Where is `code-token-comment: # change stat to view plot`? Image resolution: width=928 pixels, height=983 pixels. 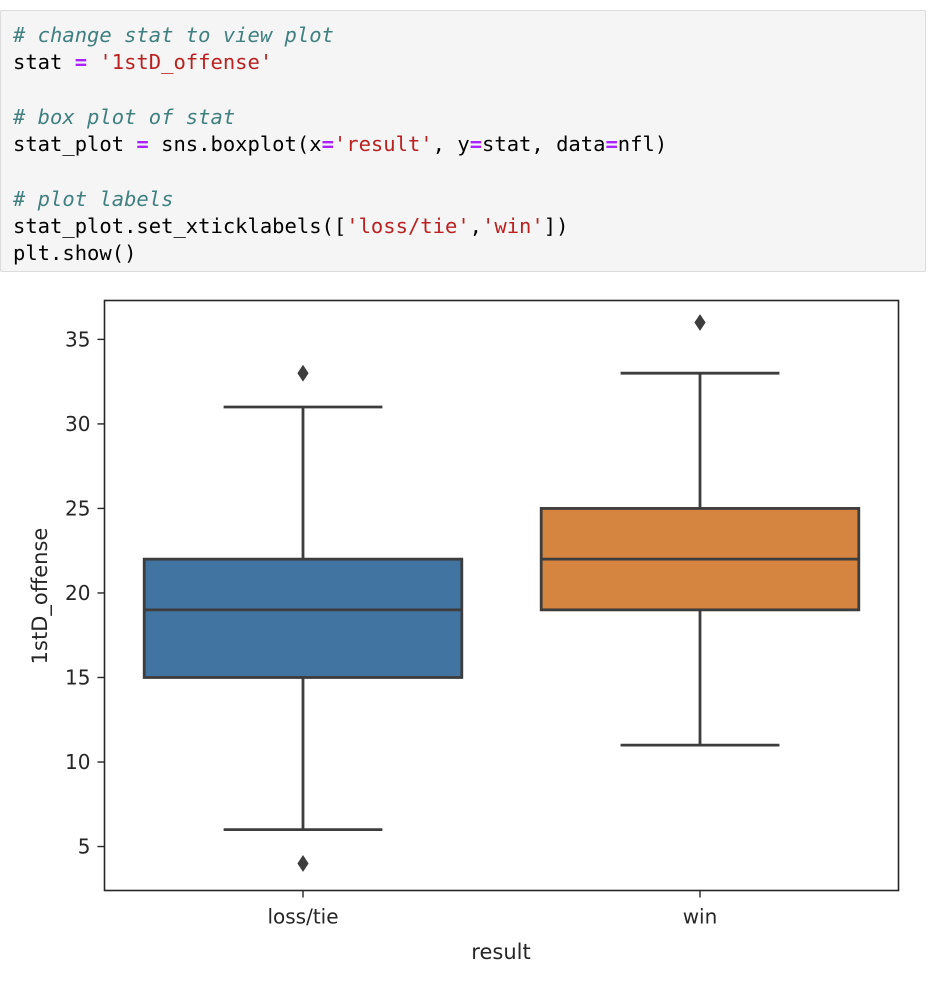
code-token-comment: # change stat to view plot is located at coordinates (173, 35).